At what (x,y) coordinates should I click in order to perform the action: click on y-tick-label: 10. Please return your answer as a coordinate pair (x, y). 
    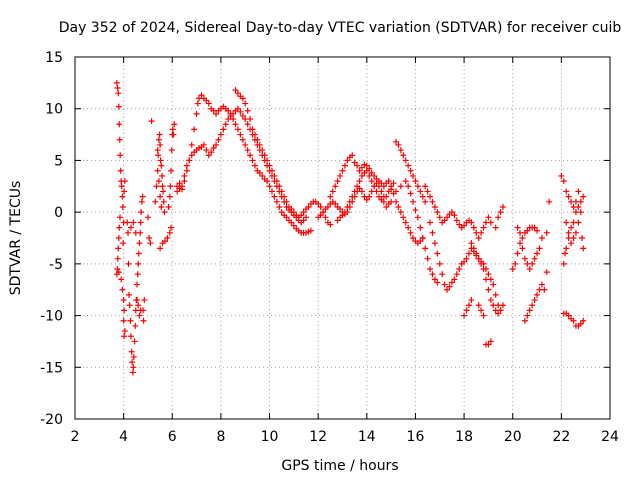
    Looking at the image, I should click on (54, 110).